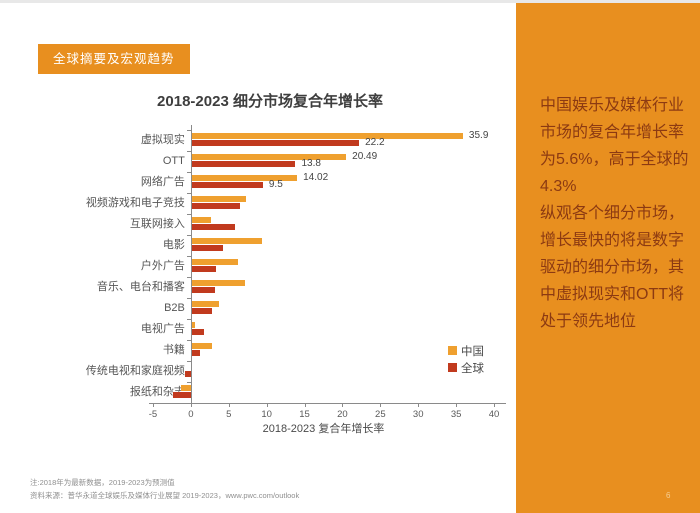 The height and width of the screenshot is (513, 700). Describe the element at coordinates (135, 203) in the screenshot. I see `category-label: 视频游戏和电子竞技` at that location.